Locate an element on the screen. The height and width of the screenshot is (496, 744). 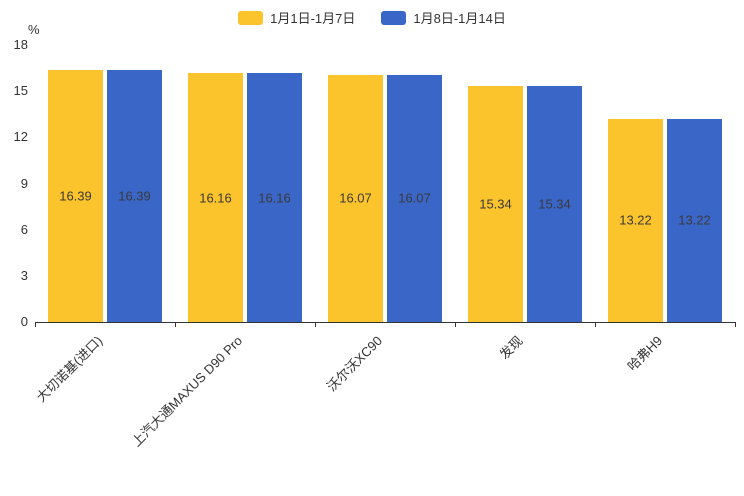
x-category-label: 沃尔沃XC90 is located at coordinates (355, 364).